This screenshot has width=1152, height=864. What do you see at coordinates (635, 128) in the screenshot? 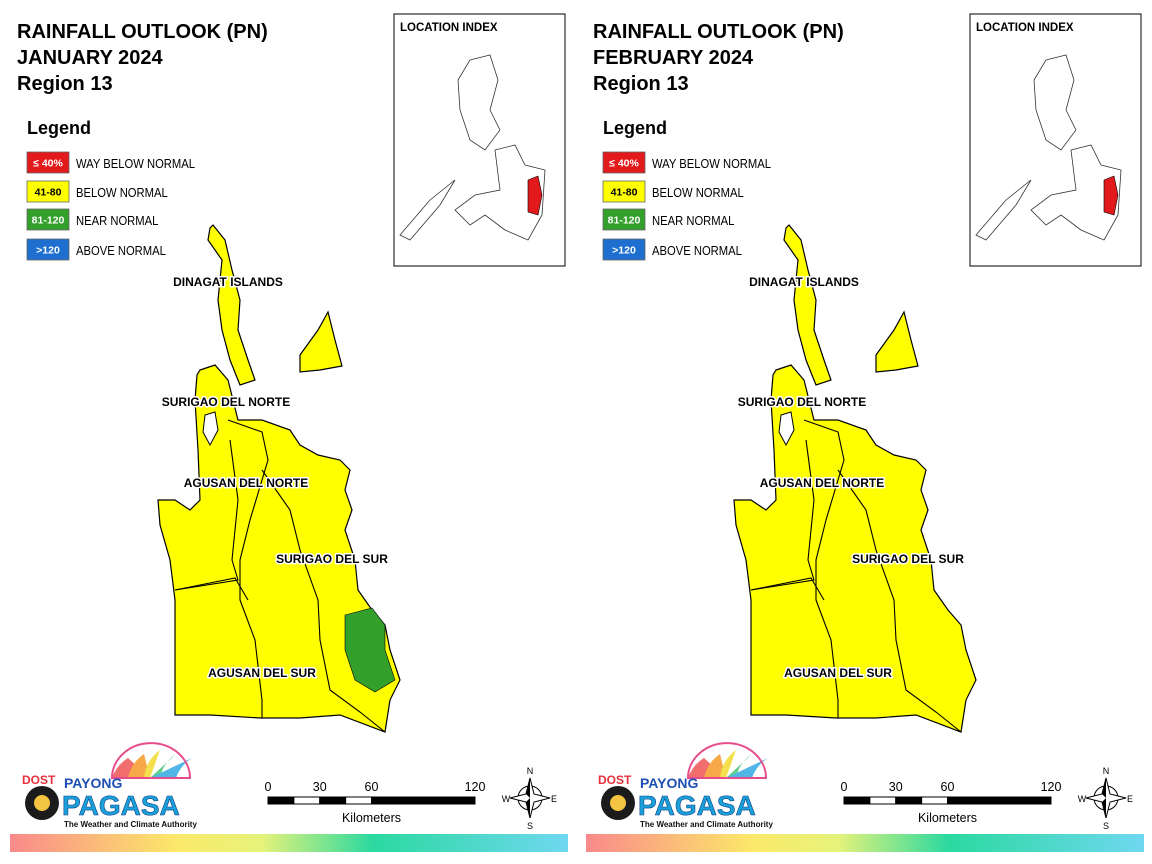
I see `legend-title: Legend` at bounding box center [635, 128].